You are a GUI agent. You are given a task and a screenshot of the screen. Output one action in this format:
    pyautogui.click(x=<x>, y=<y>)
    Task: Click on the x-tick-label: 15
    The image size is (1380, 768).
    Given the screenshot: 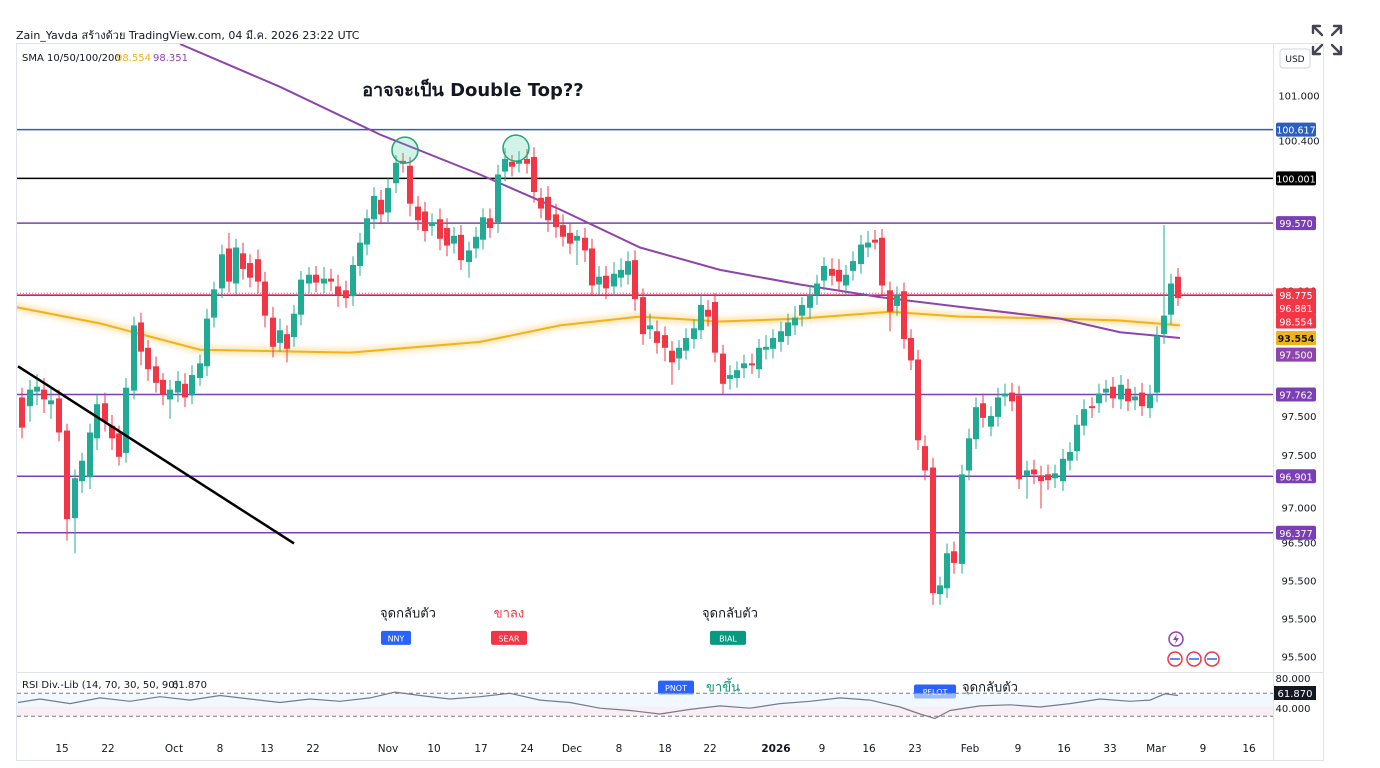 What is the action you would take?
    pyautogui.click(x=61, y=749)
    